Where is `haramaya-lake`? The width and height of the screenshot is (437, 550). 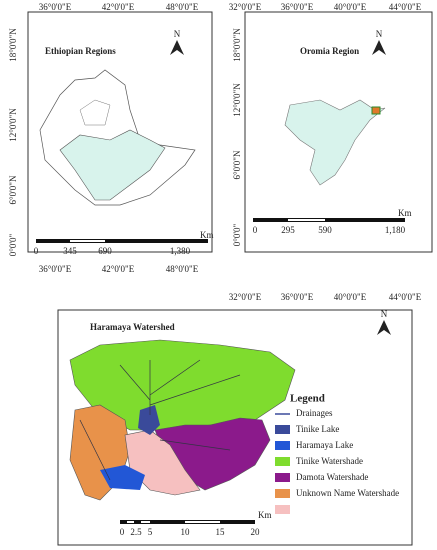
haramaya-lake is located at coordinates (122, 477).